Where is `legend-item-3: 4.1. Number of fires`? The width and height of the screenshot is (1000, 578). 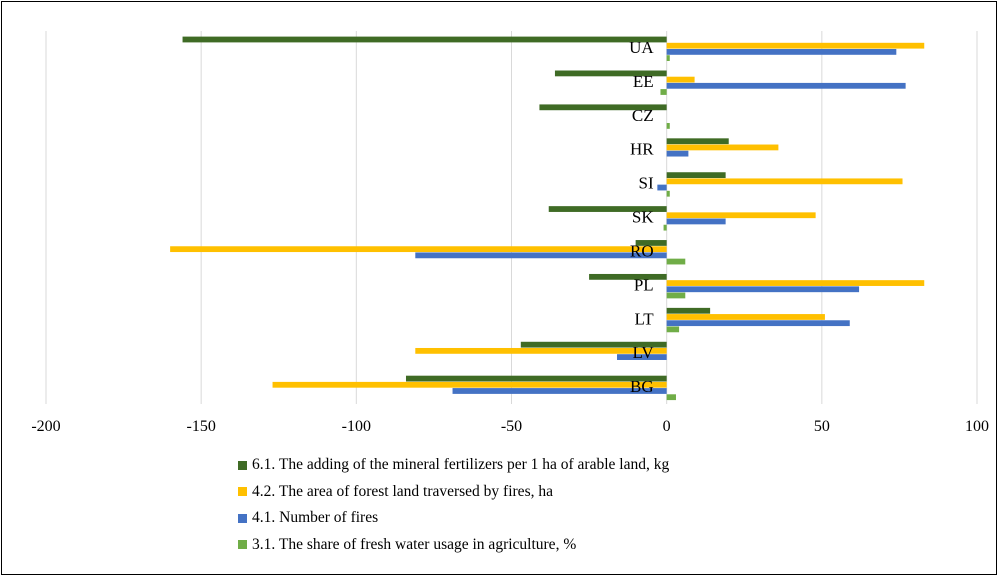 legend-item-3: 4.1. Number of fires is located at coordinates (453, 518).